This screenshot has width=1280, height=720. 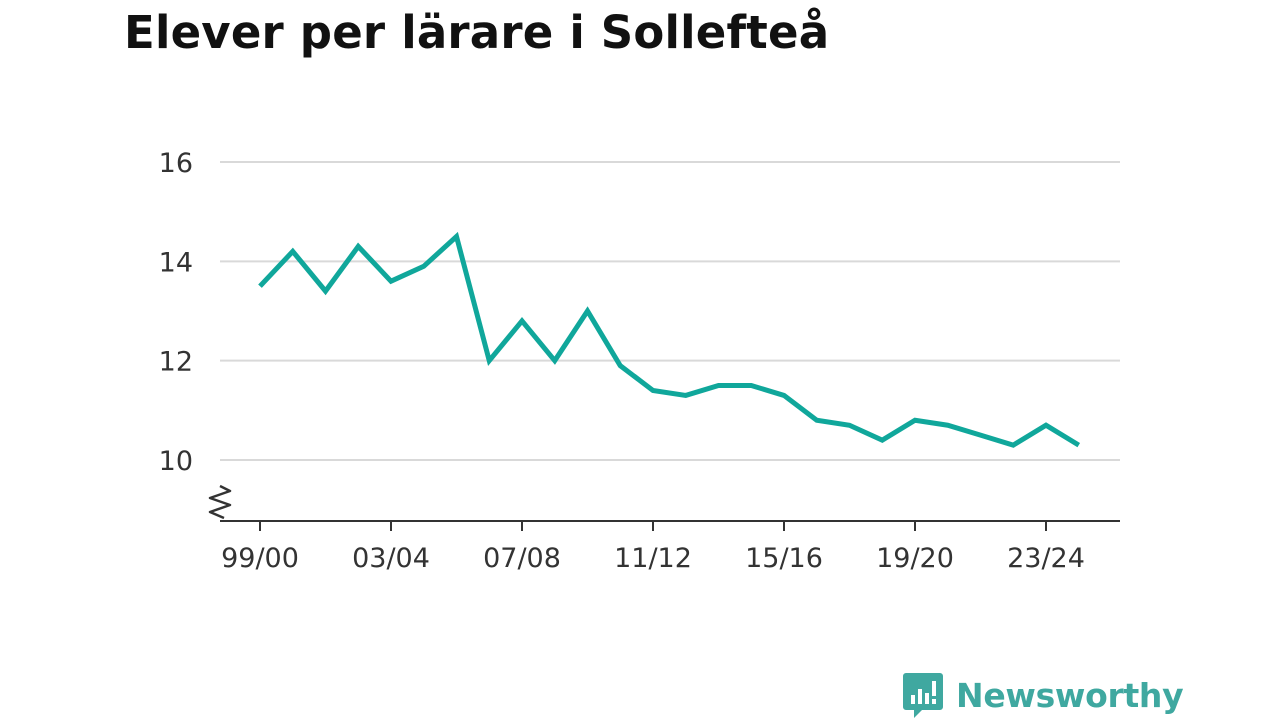 What do you see at coordinates (923, 695) in the screenshot?
I see `newsworthy-logo-icon` at bounding box center [923, 695].